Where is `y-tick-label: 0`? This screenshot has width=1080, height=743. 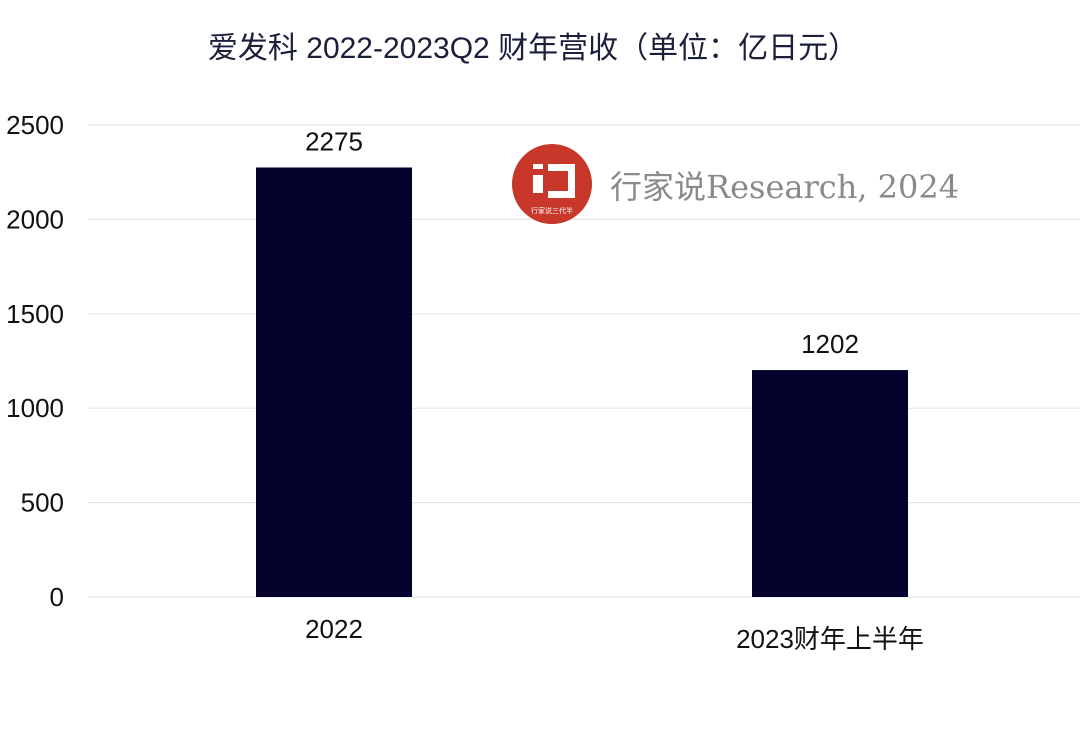 y-tick-label: 0 is located at coordinates (57, 597).